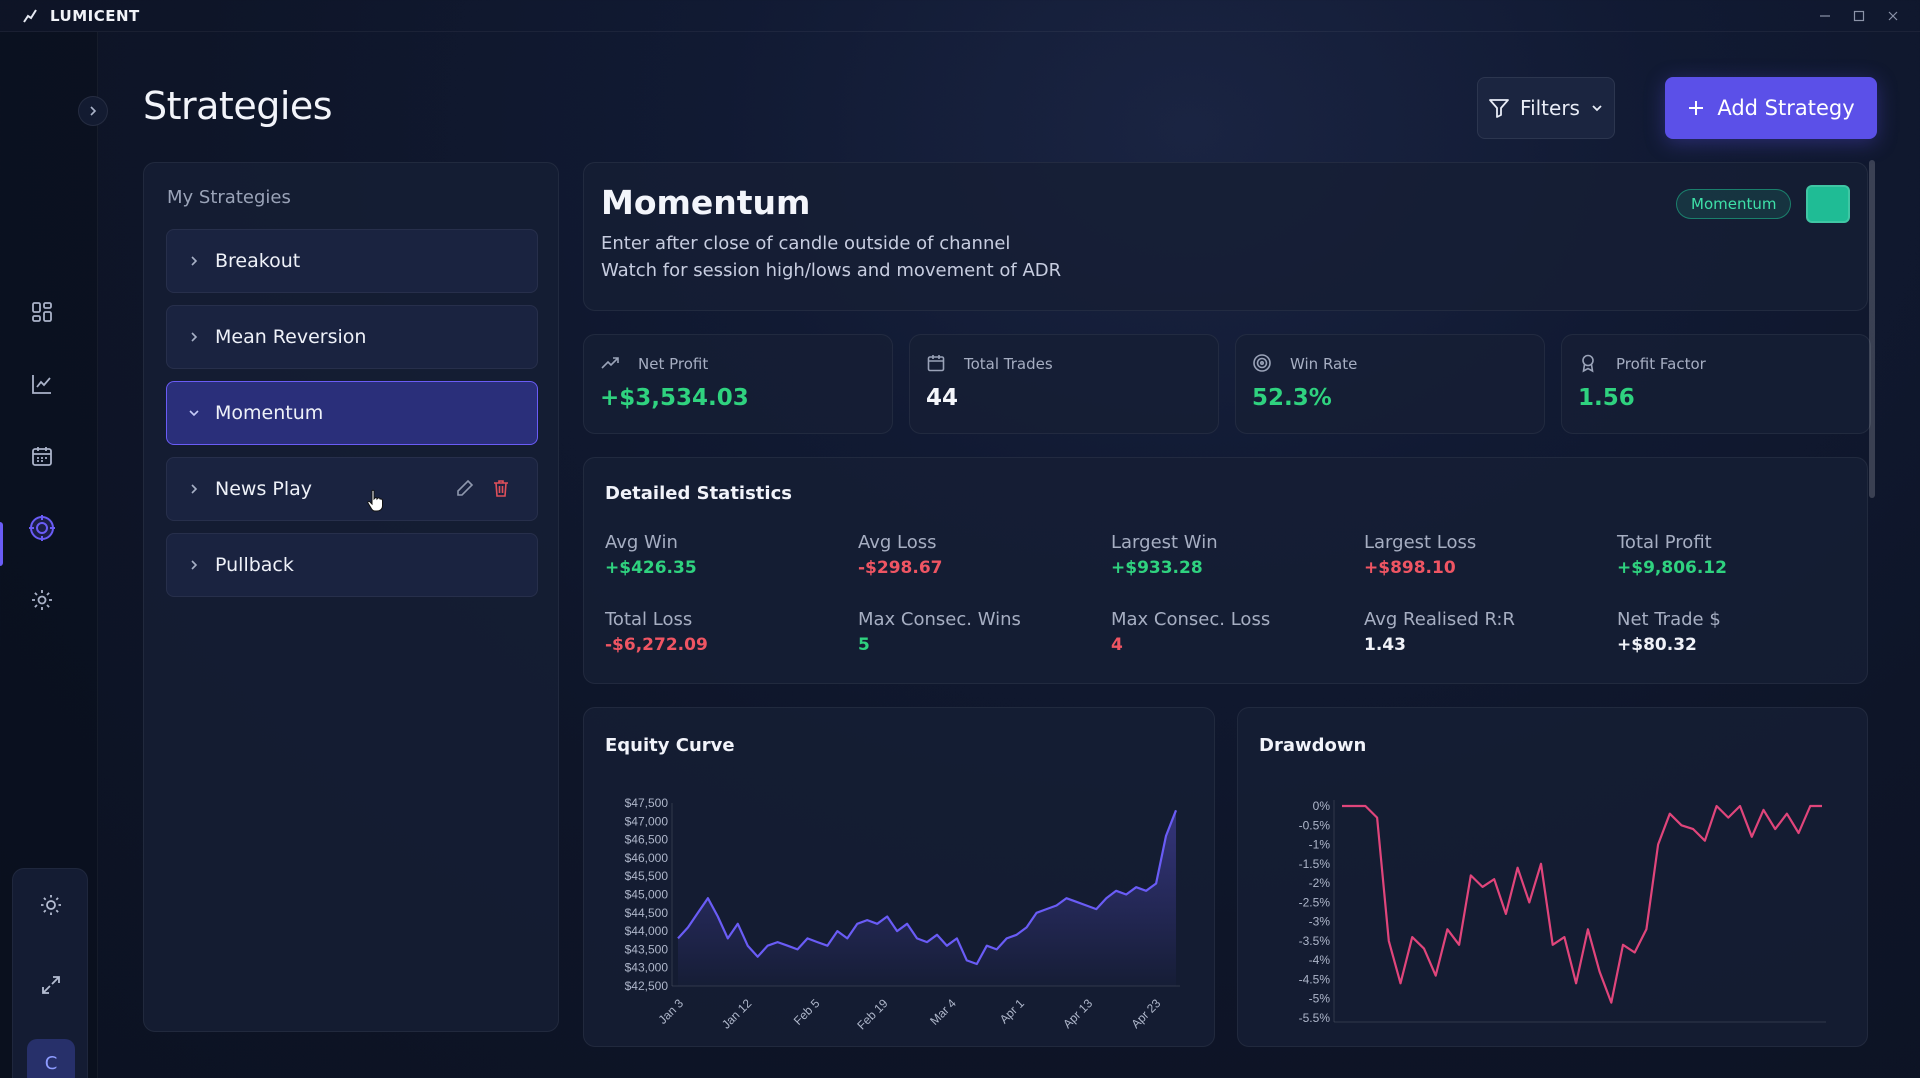  Describe the element at coordinates (960, 16) in the screenshot. I see `title-bar: LUMICENT` at that location.